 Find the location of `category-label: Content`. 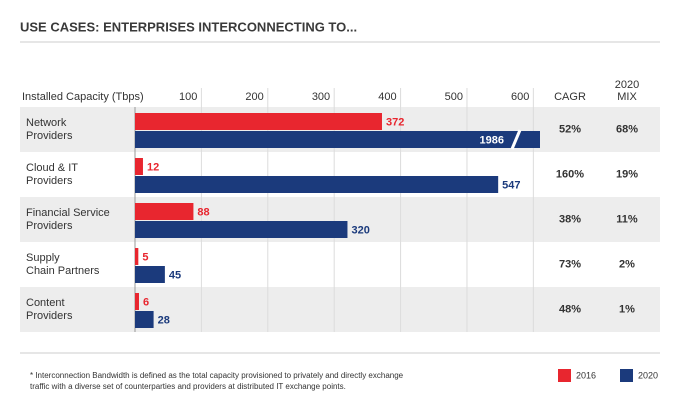

category-label: Content is located at coordinates (45, 303).